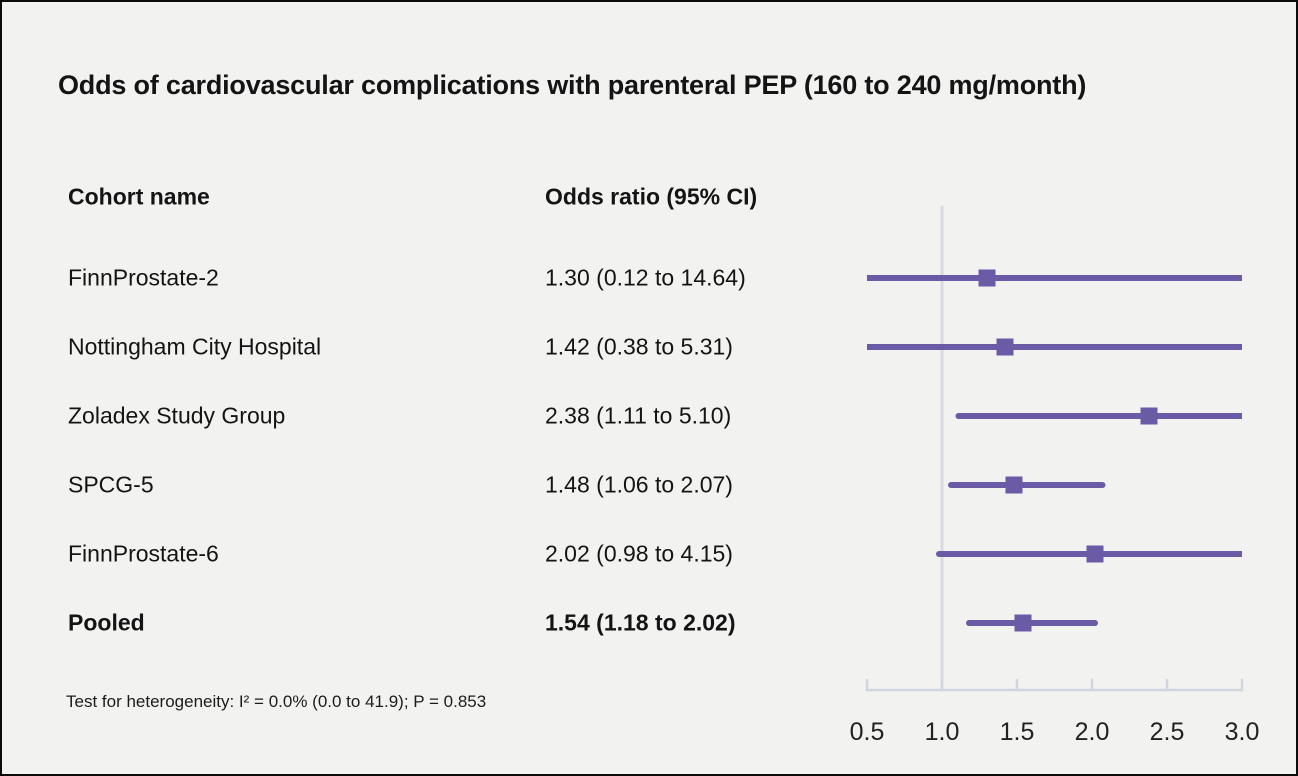  I want to click on cohort-name: SPCG-5, so click(111, 484).